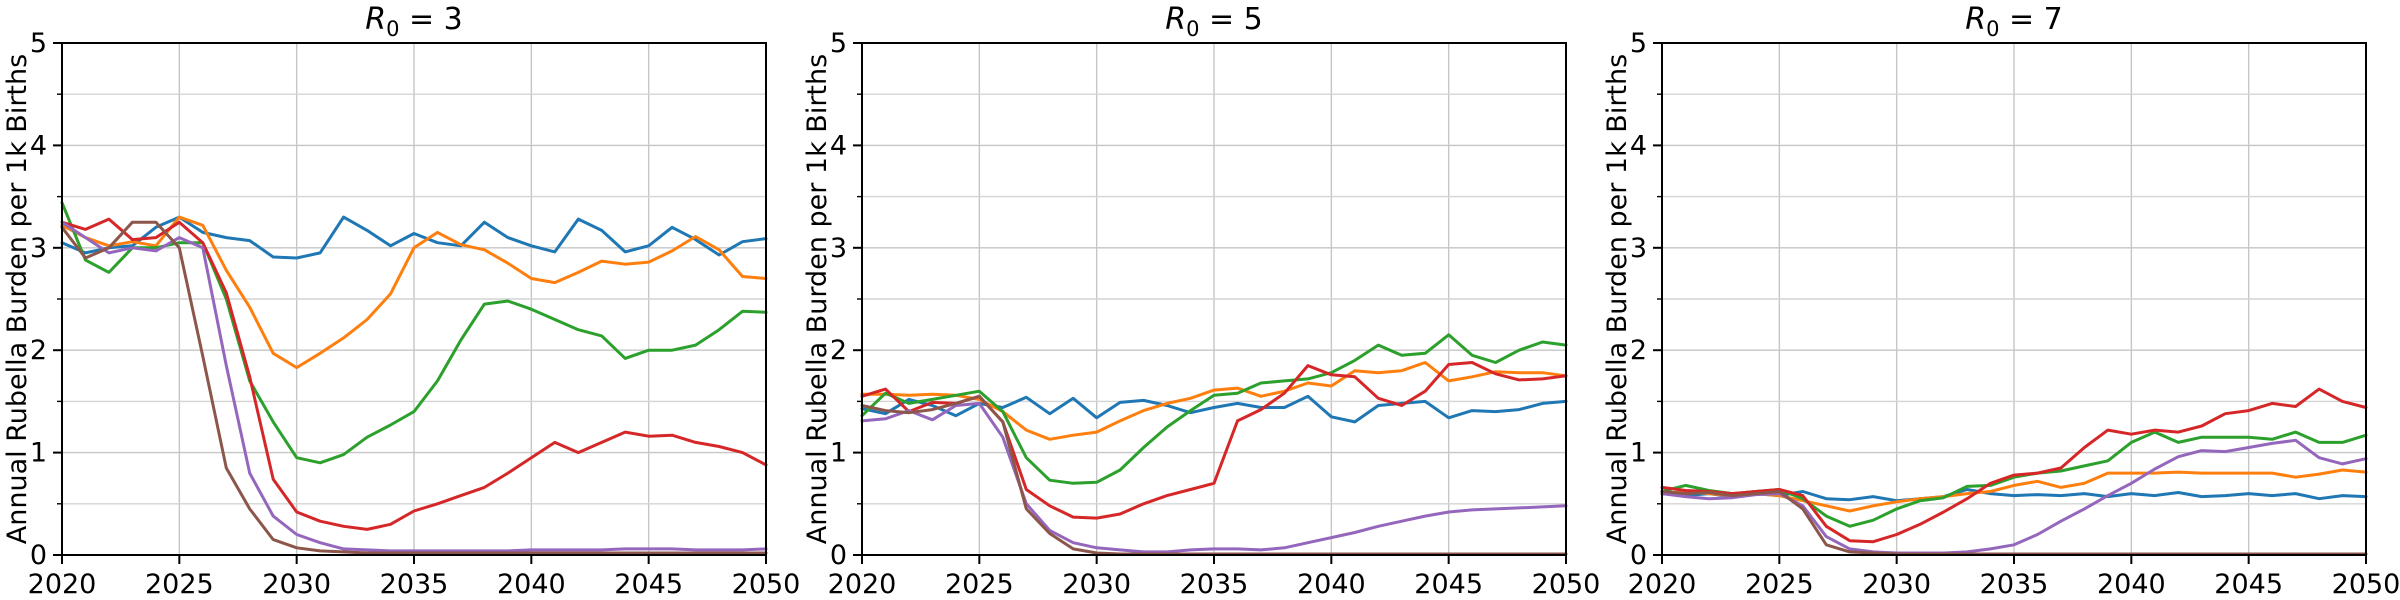 The image size is (2400, 600). I want to click on chart-title: R0 = 7, so click(2014, 21).